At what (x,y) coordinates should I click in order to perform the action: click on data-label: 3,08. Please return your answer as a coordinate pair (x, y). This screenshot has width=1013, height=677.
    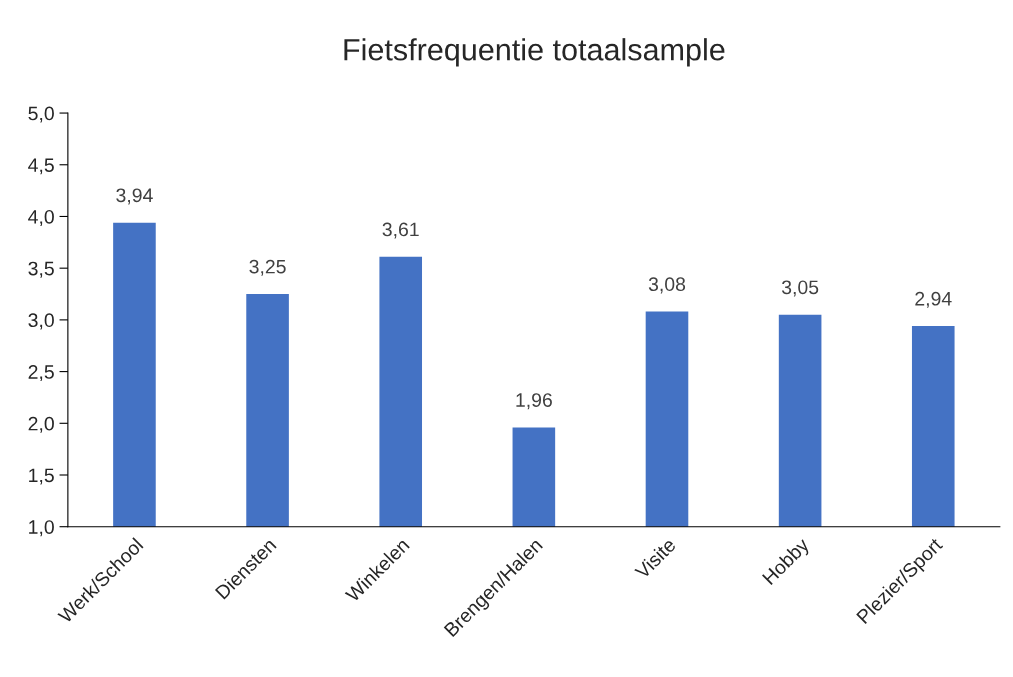
    Looking at the image, I should click on (667, 285).